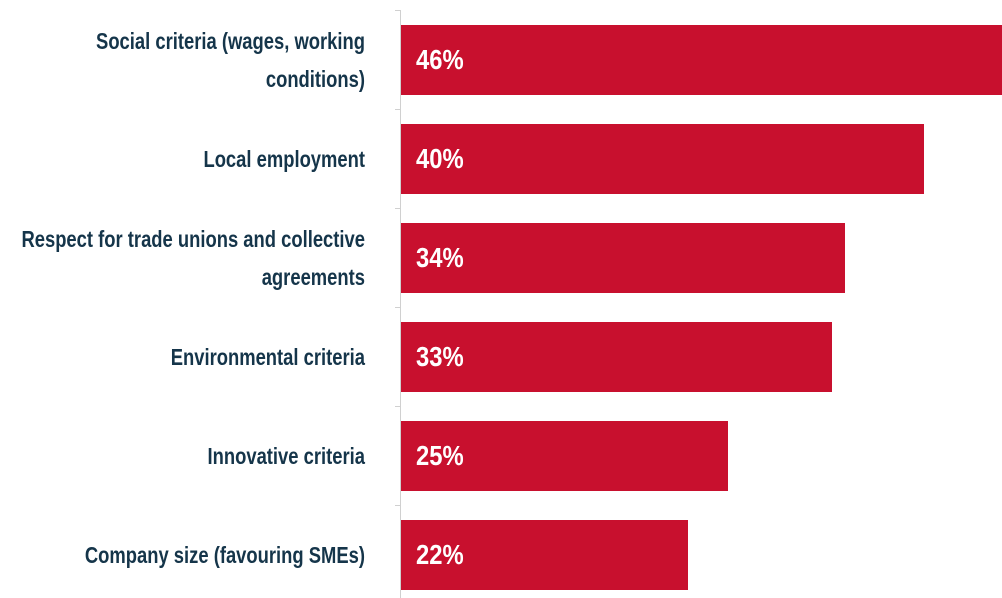 This screenshot has height=598, width=1002. Describe the element at coordinates (440, 554) in the screenshot. I see `value-label: 22%` at that location.